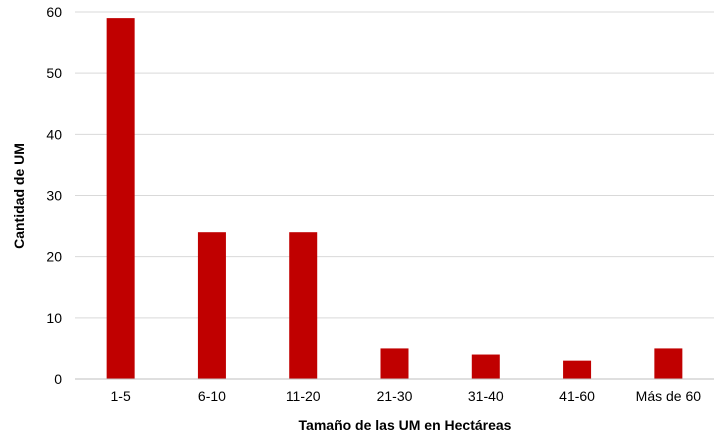 The width and height of the screenshot is (714, 439). I want to click on y-tick-label: 20, so click(54, 257).